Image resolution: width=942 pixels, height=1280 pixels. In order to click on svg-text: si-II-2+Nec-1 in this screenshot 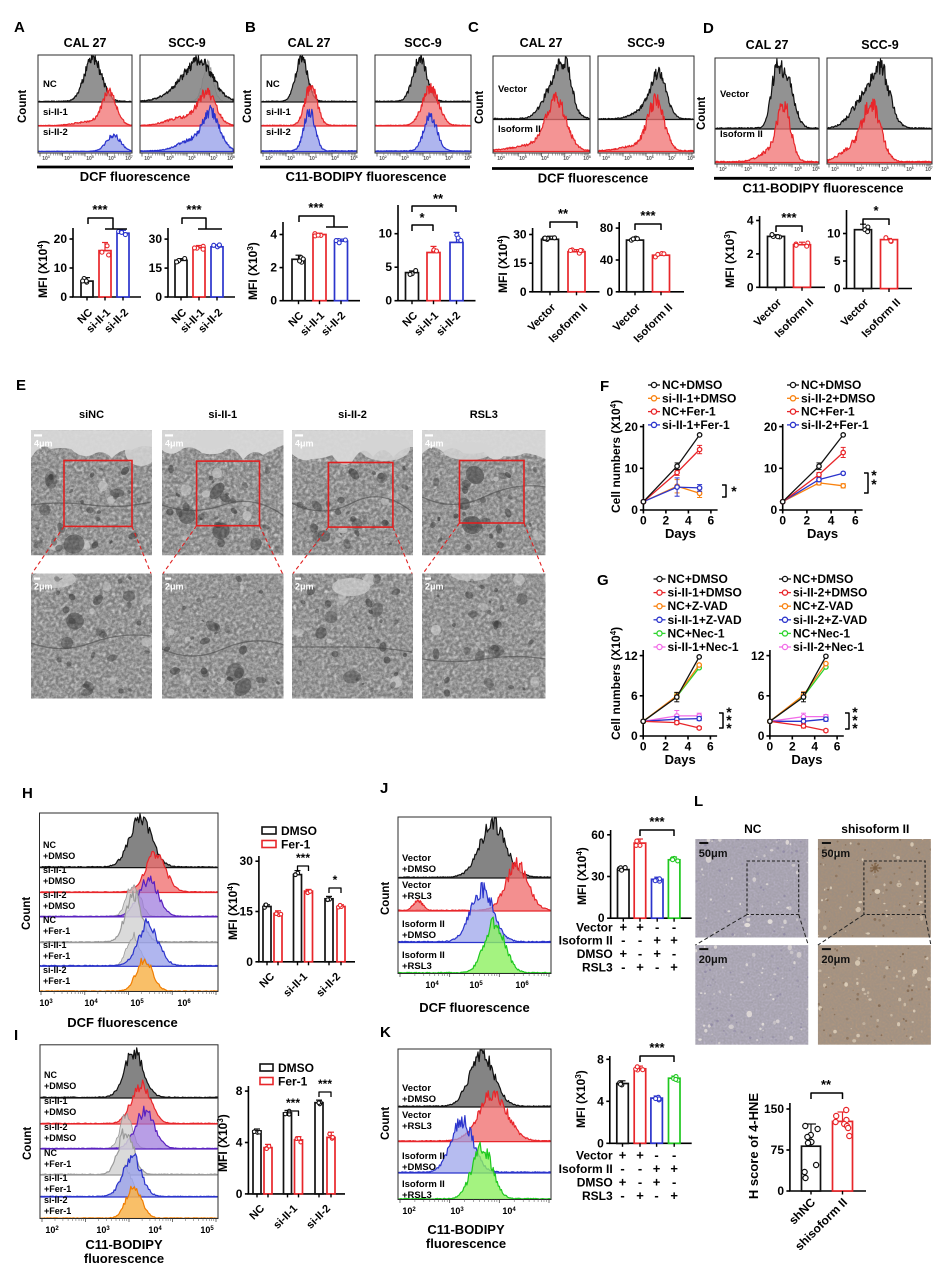, I will do `click(828, 647)`.